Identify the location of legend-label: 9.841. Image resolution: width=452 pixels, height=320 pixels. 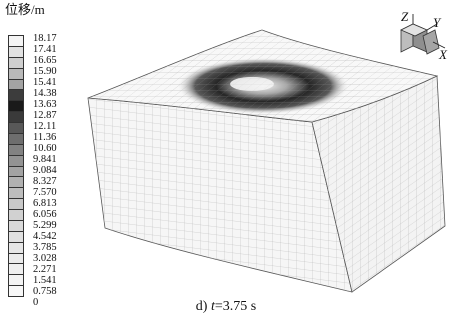
(45, 159).